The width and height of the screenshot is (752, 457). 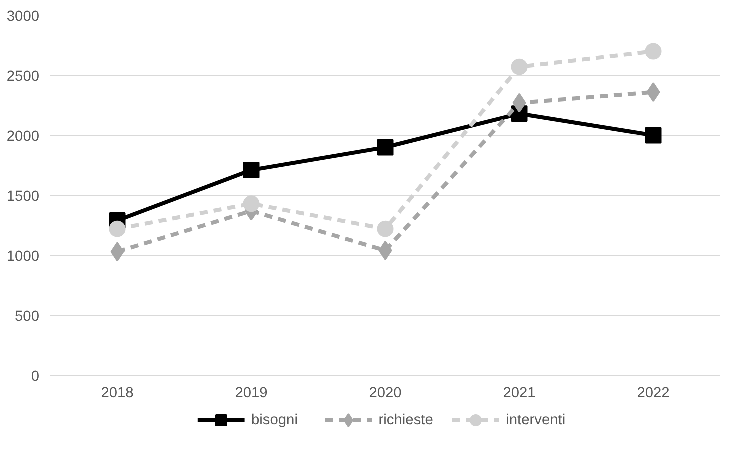 I want to click on legend-label: bisogni, so click(x=275, y=420).